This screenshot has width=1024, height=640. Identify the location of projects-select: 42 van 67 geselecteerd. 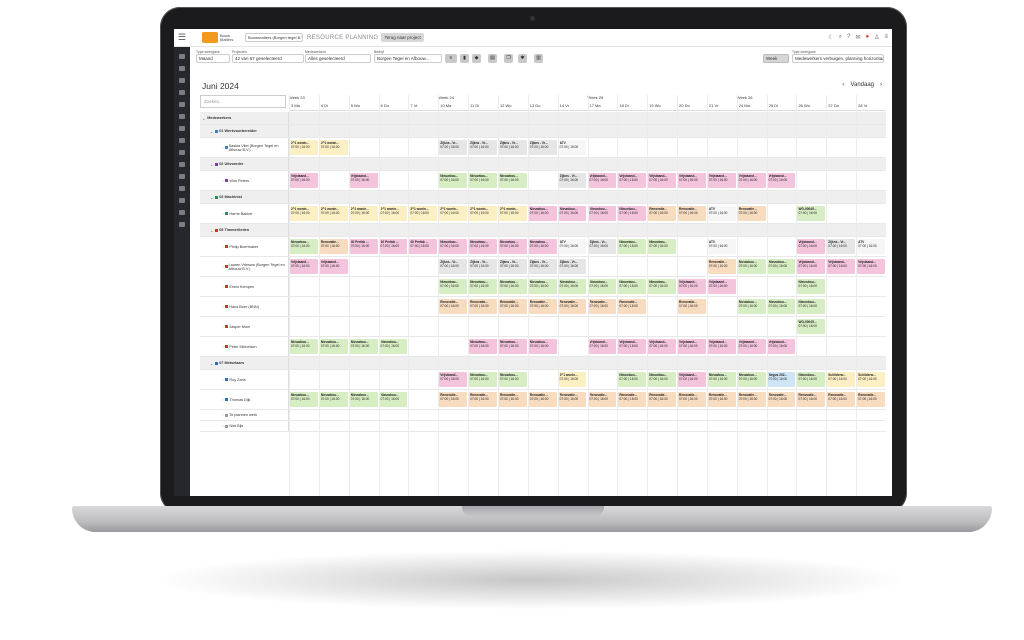
(268, 58).